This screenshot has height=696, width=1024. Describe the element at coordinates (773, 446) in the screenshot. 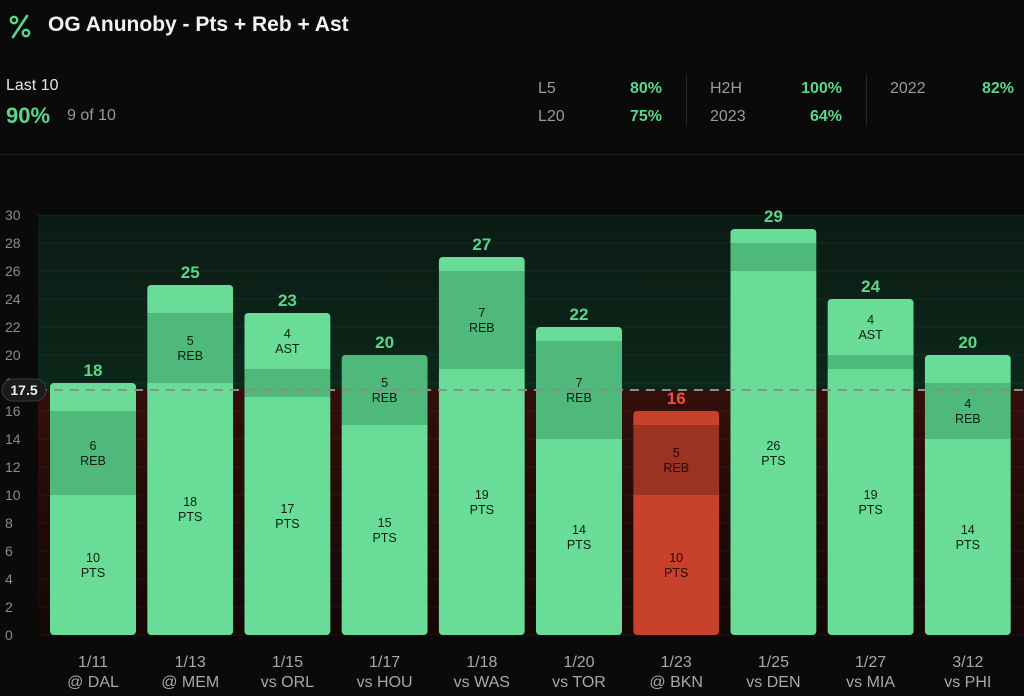

I see `segment-value-label: 26` at that location.